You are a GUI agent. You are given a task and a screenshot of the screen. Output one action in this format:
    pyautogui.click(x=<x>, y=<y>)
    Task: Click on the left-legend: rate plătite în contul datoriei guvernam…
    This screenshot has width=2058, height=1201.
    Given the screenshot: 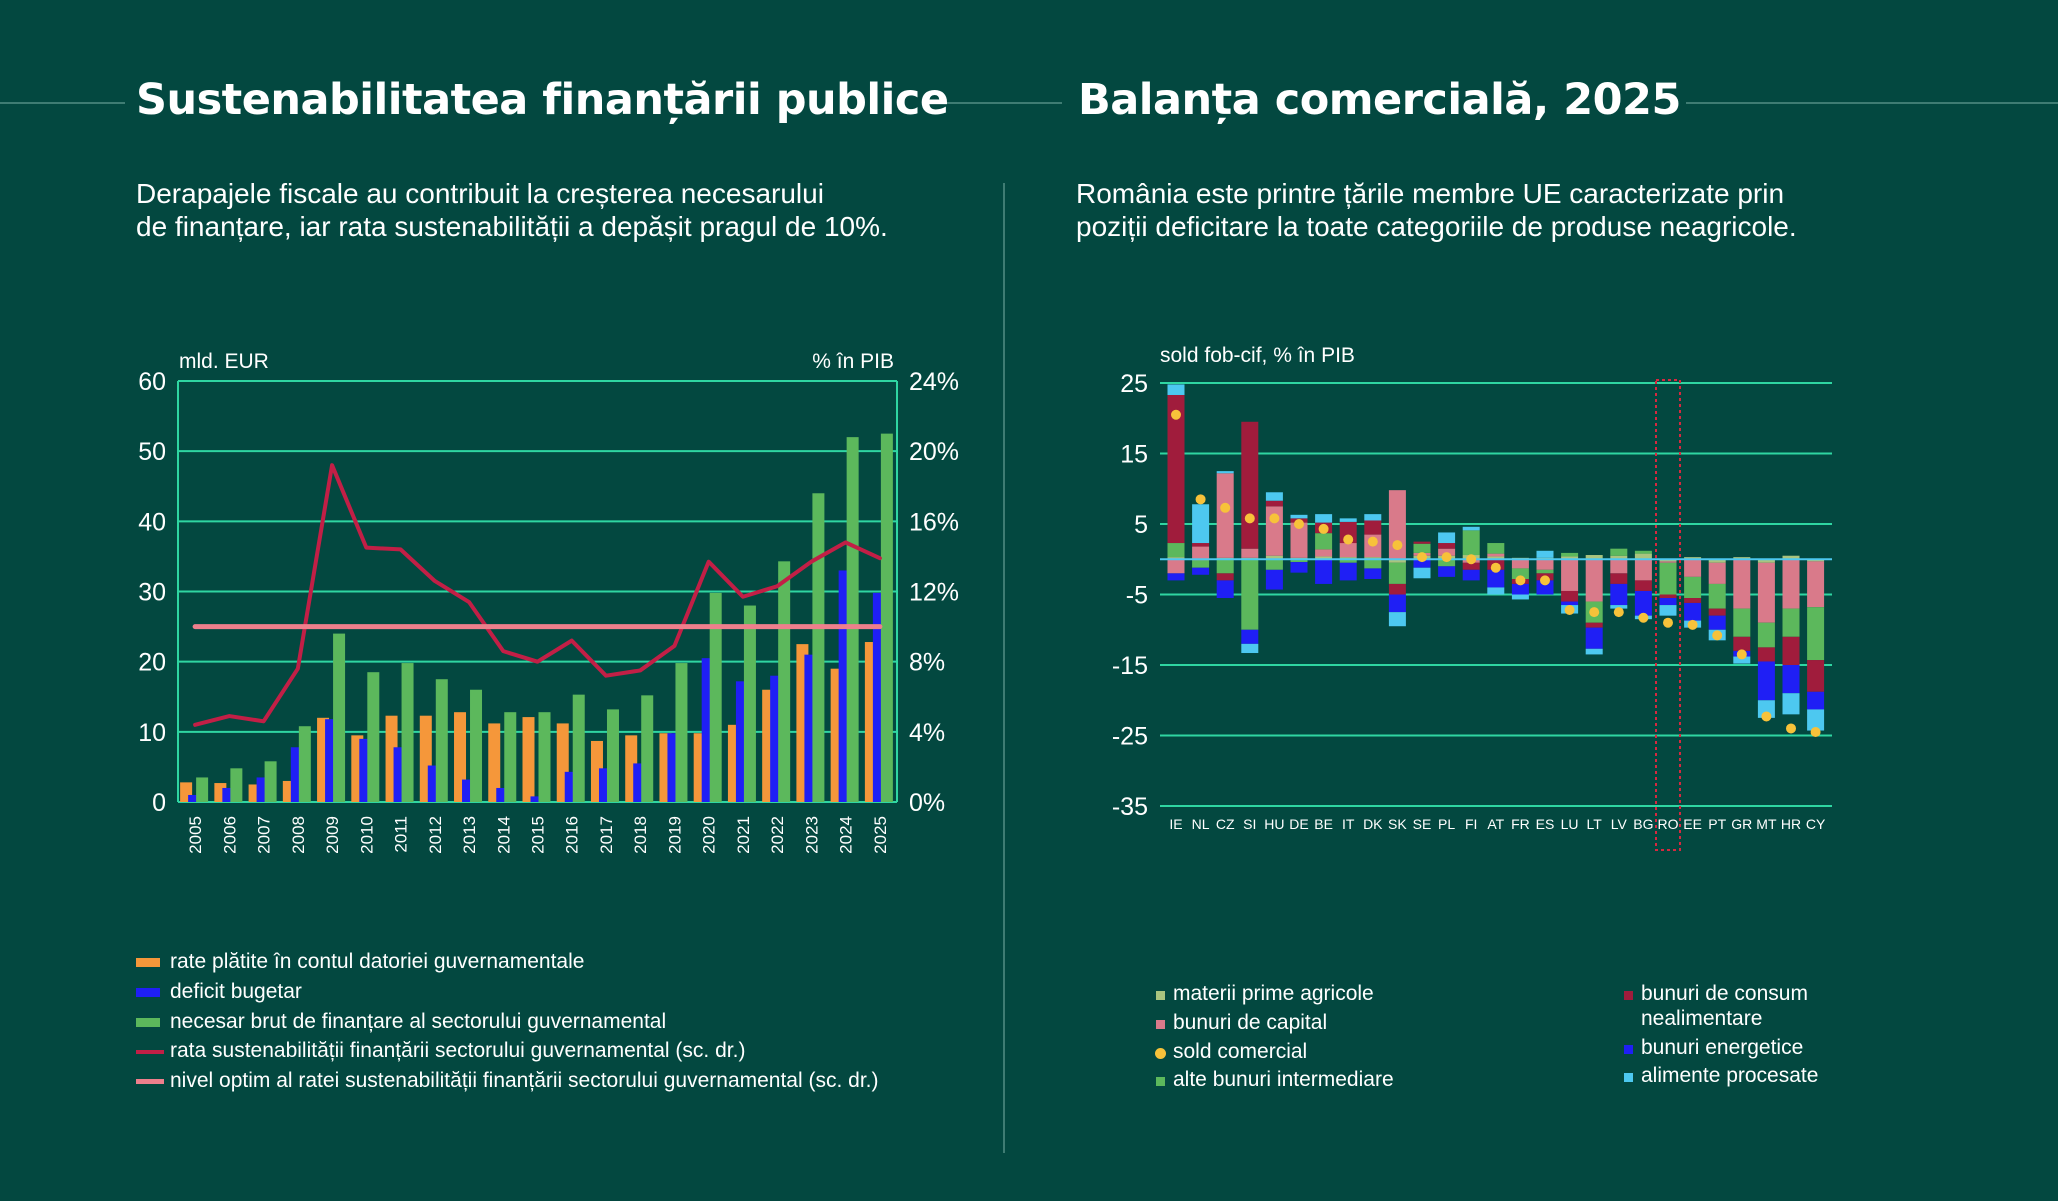 What is the action you would take?
    pyautogui.click(x=566, y=1027)
    